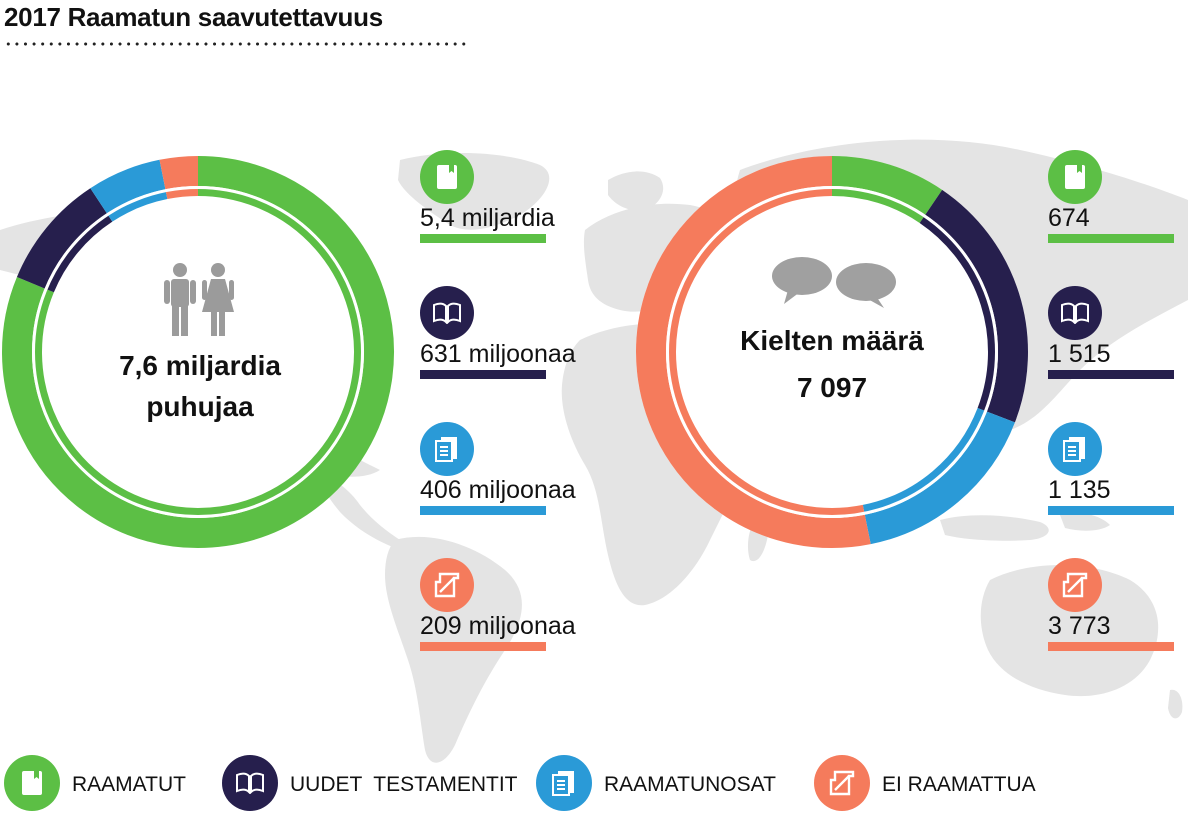  I want to click on stat-value: 5,4 miljardia, so click(487, 218).